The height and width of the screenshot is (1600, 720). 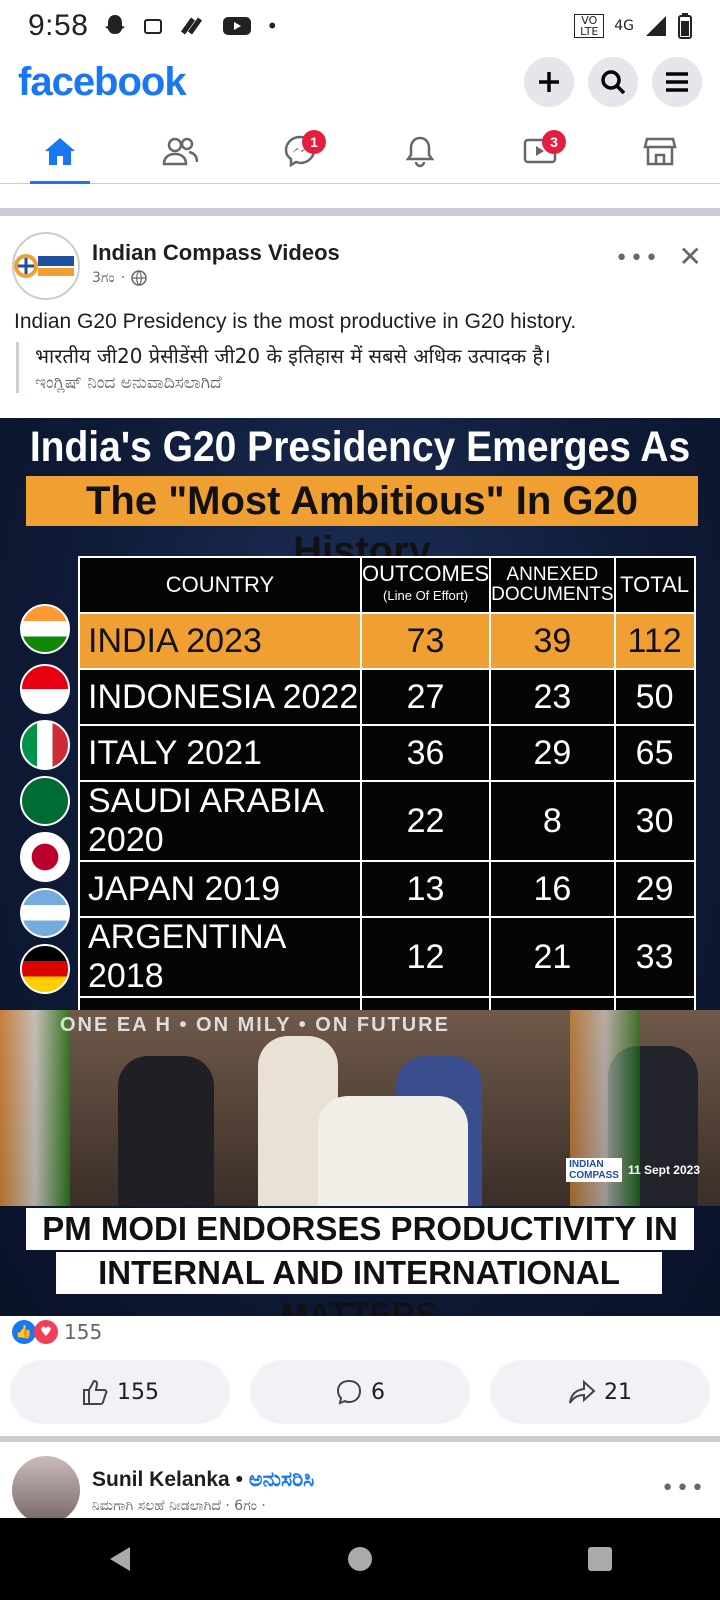 What do you see at coordinates (425, 697) in the screenshot?
I see `cell-outcomes: 27` at bounding box center [425, 697].